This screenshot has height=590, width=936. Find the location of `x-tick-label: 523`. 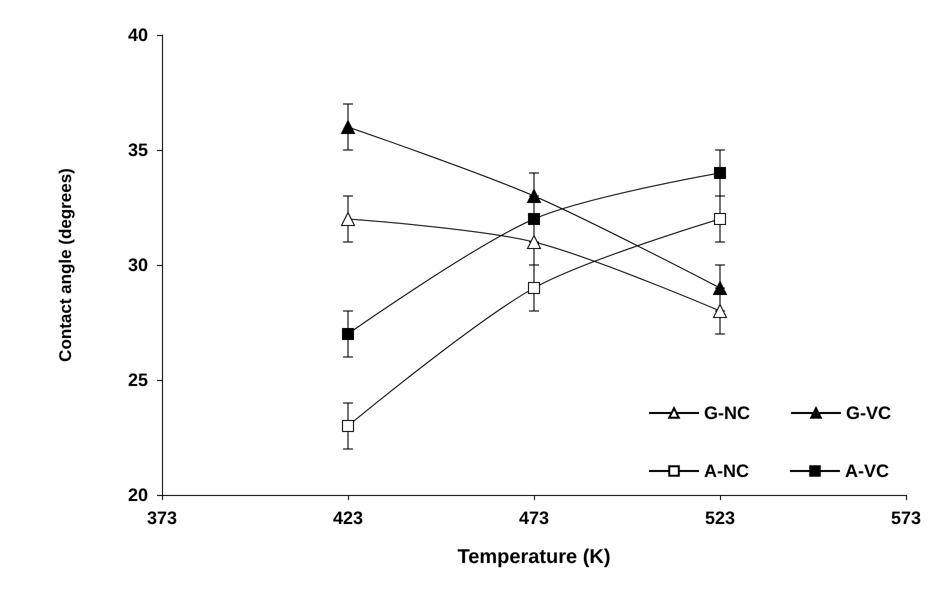

x-tick-label: 523 is located at coordinates (720, 518).